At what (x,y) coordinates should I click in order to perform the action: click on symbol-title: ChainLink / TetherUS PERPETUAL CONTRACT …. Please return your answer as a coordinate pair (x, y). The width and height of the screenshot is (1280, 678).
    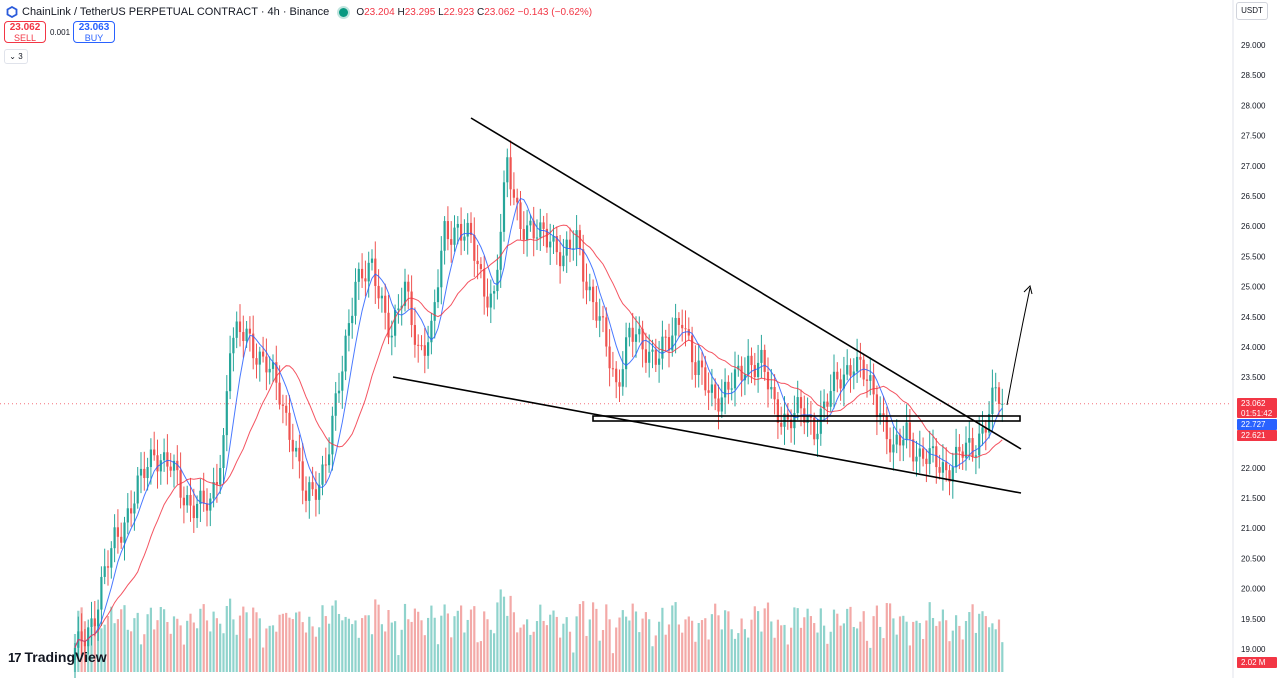
    Looking at the image, I should click on (176, 12).